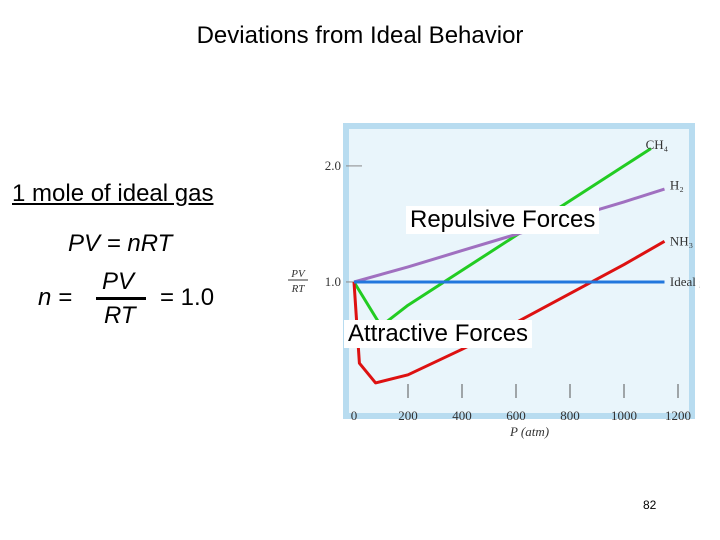 This screenshot has width=720, height=540. Describe the element at coordinates (624, 415) in the screenshot. I see `x-tick-label-1000: 1000` at that location.